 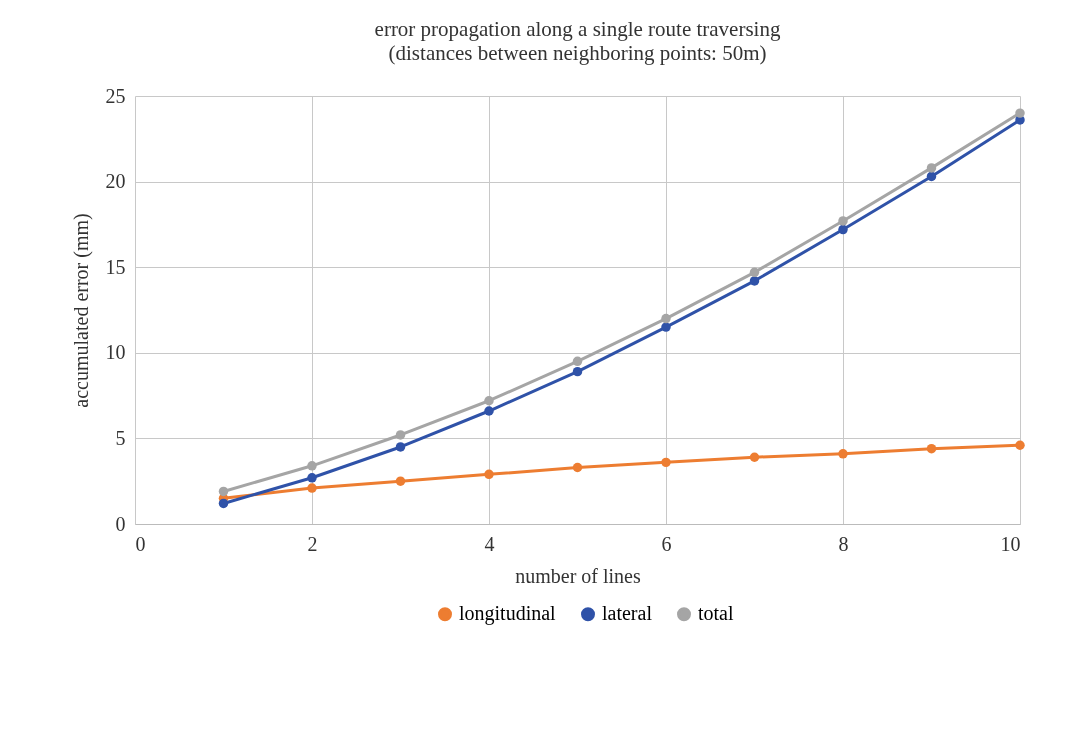 I want to click on legend-label: lateral, so click(x=627, y=613).